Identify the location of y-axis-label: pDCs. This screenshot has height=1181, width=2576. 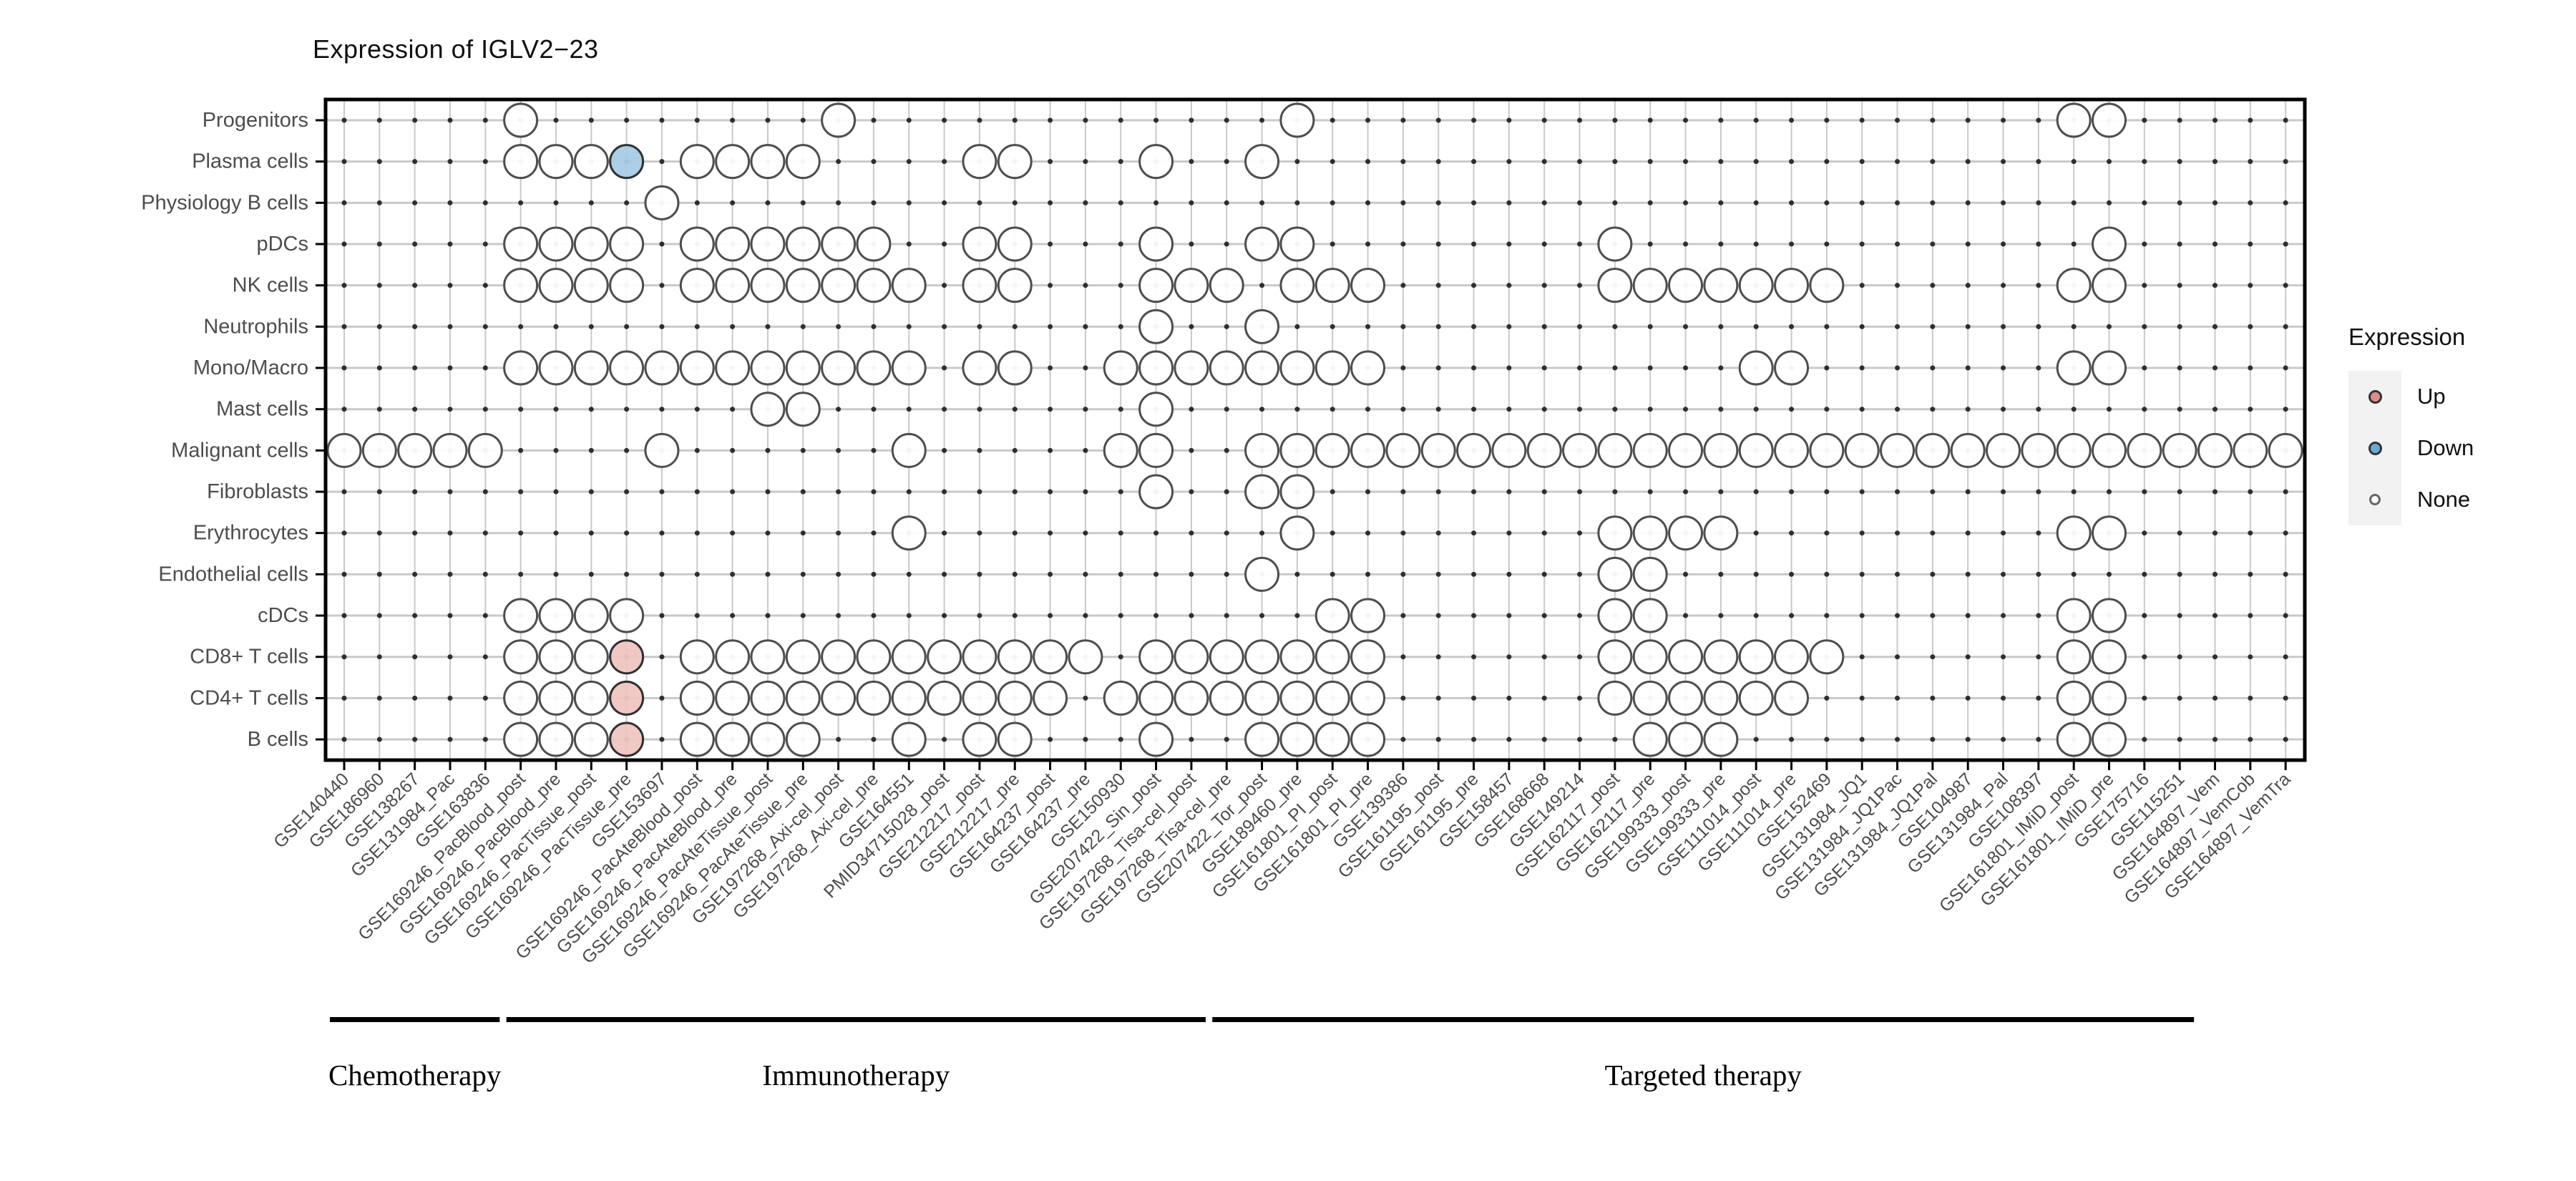
(282, 244).